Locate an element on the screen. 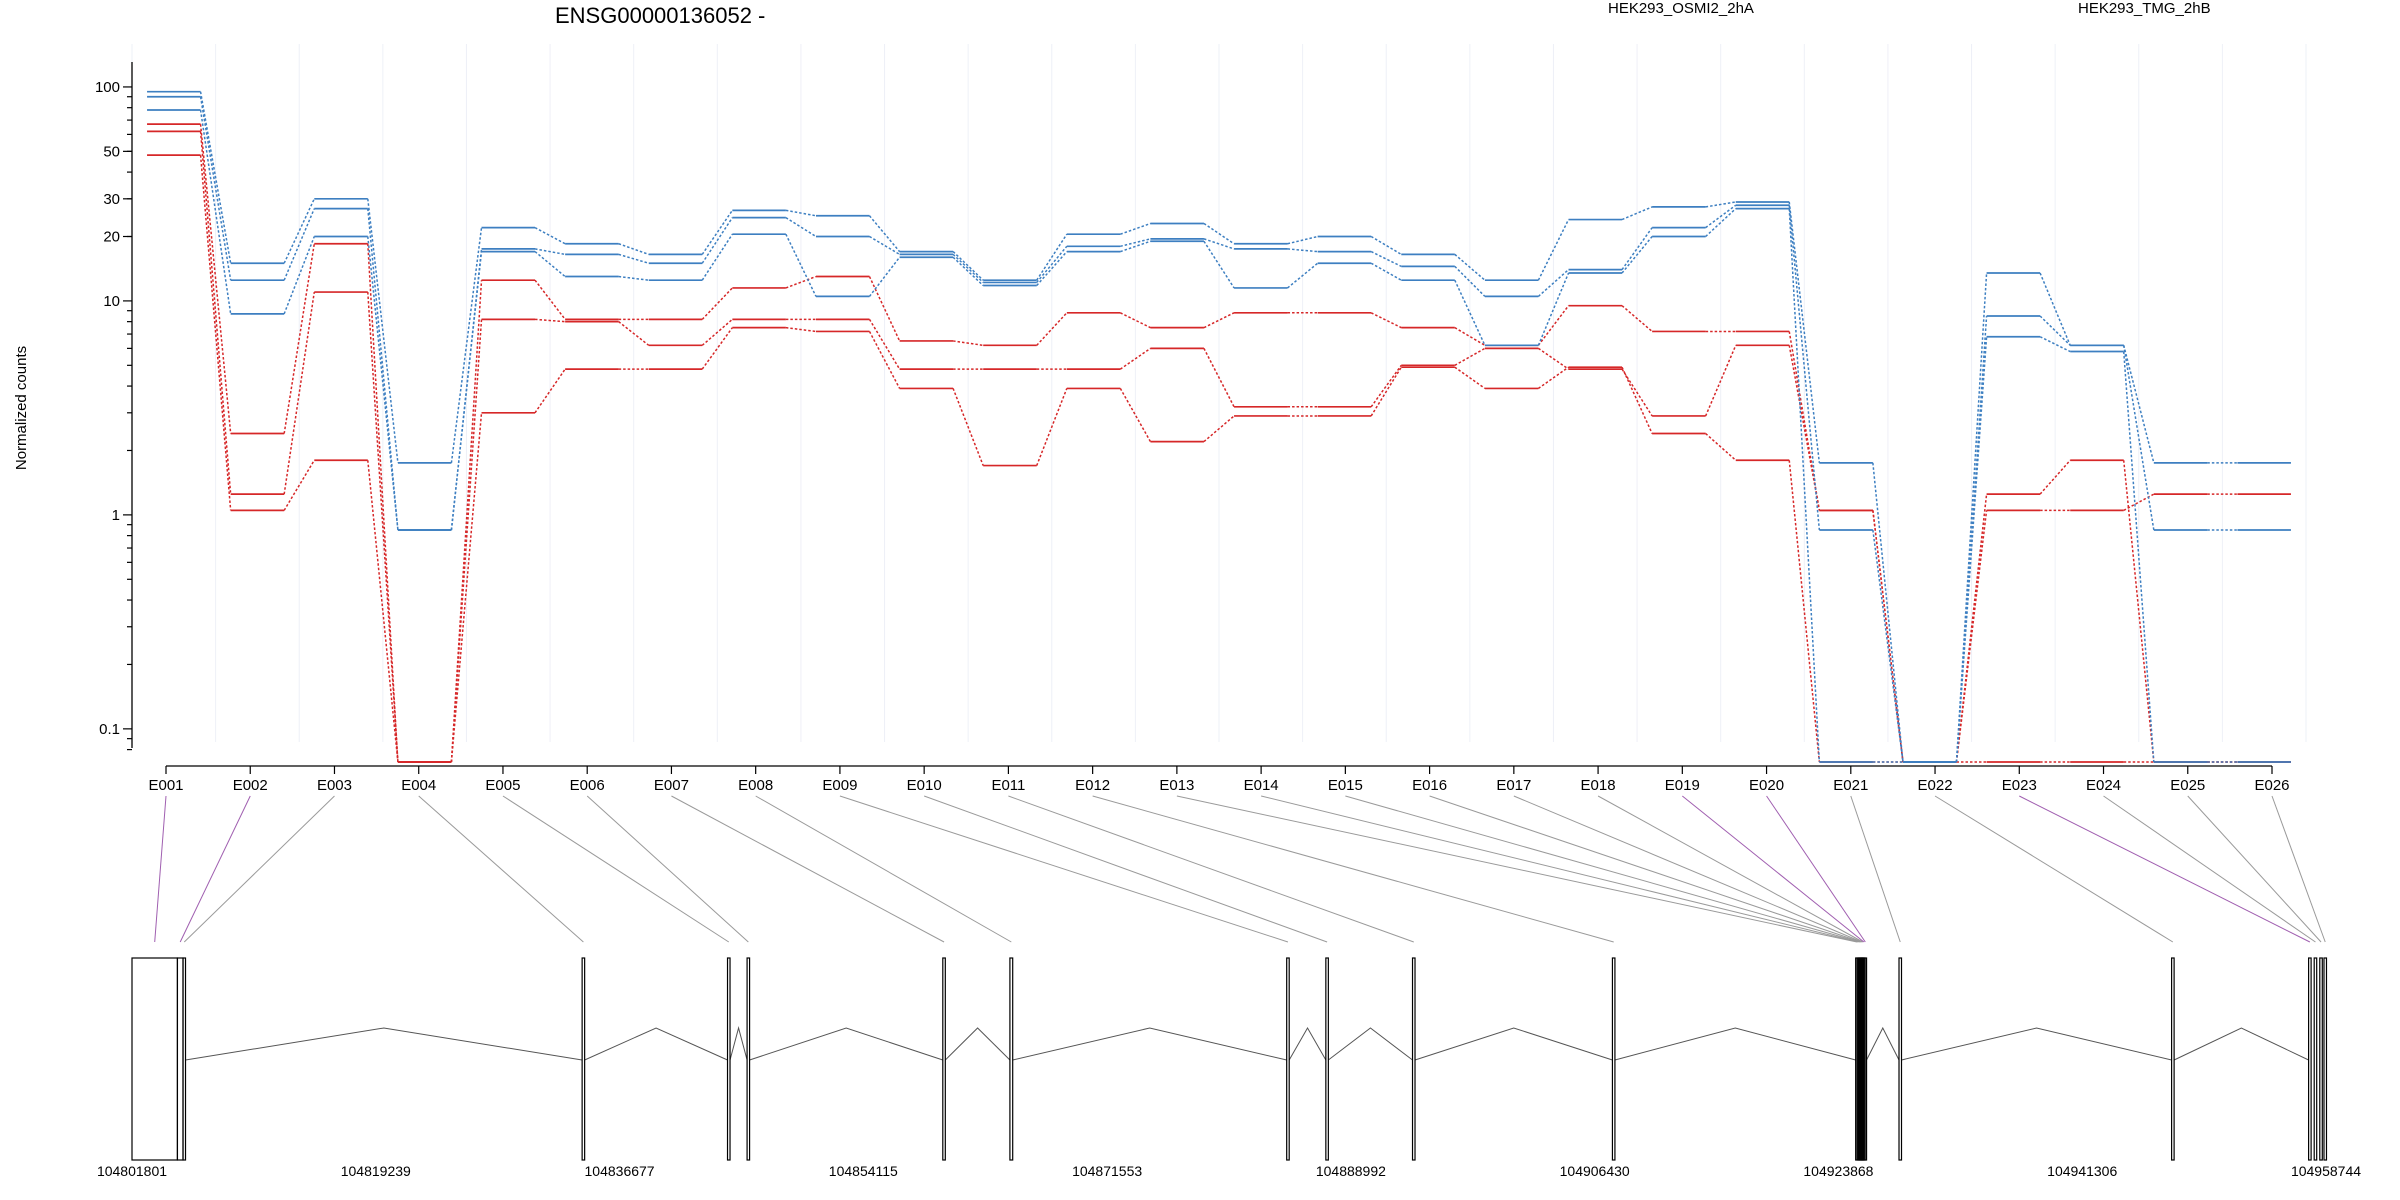  exon-e020 is located at coordinates (1865, 1059).